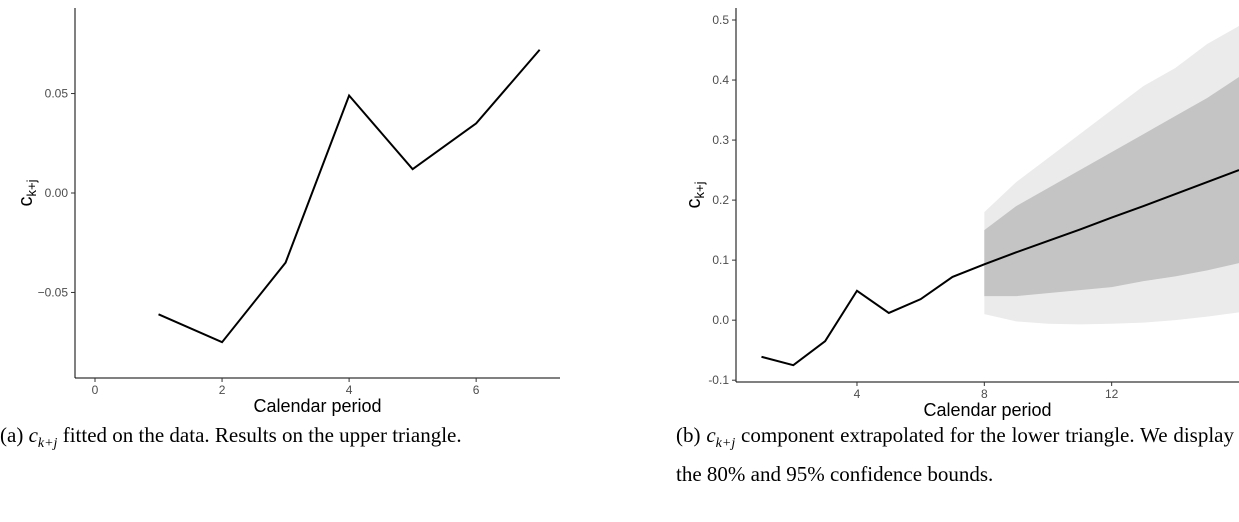 The image size is (1239, 522). I want to click on y-tick-label: 0.4, so click(720, 80).